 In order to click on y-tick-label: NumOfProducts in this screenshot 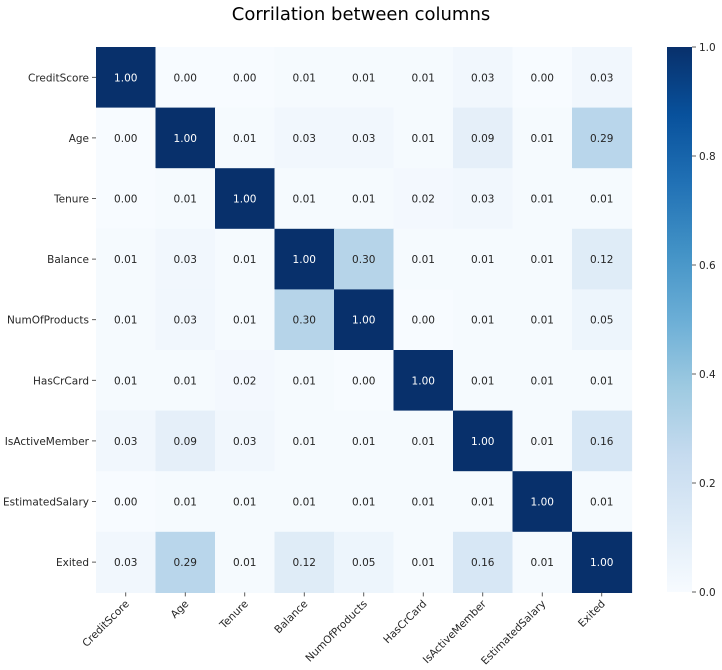, I will do `click(48, 321)`.